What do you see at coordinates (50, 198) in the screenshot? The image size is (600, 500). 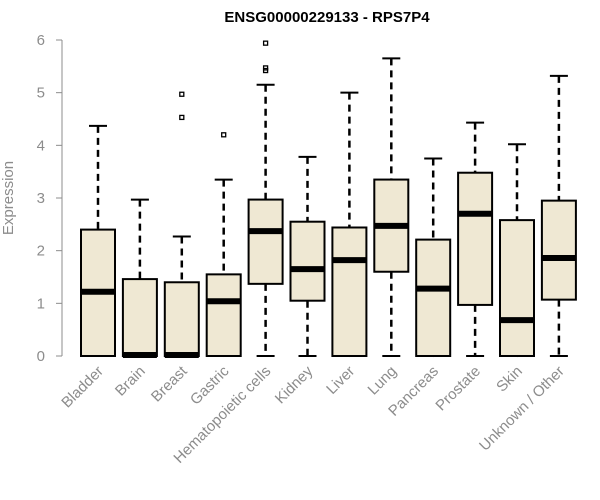 I see `y-axis: 0 1 2 3 4 5 6` at bounding box center [50, 198].